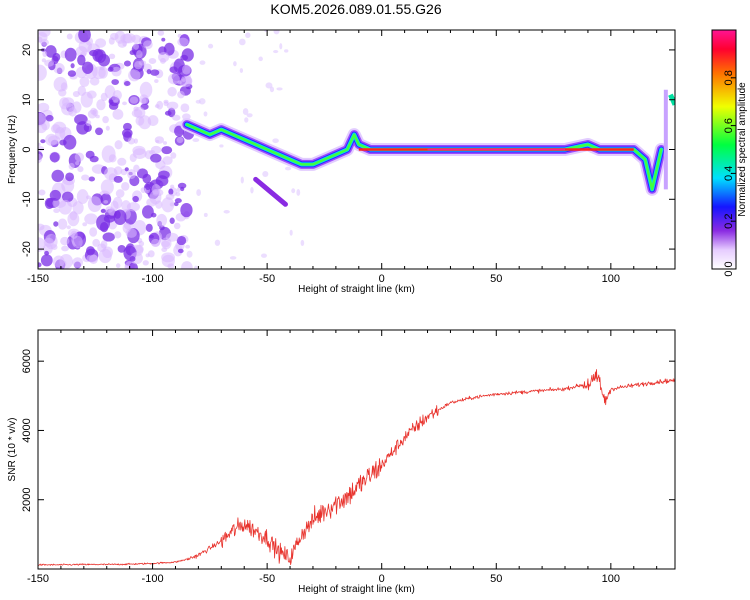  What do you see at coordinates (729, 77) in the screenshot?
I see `colorbar-tick-label: 0.8` at bounding box center [729, 77].